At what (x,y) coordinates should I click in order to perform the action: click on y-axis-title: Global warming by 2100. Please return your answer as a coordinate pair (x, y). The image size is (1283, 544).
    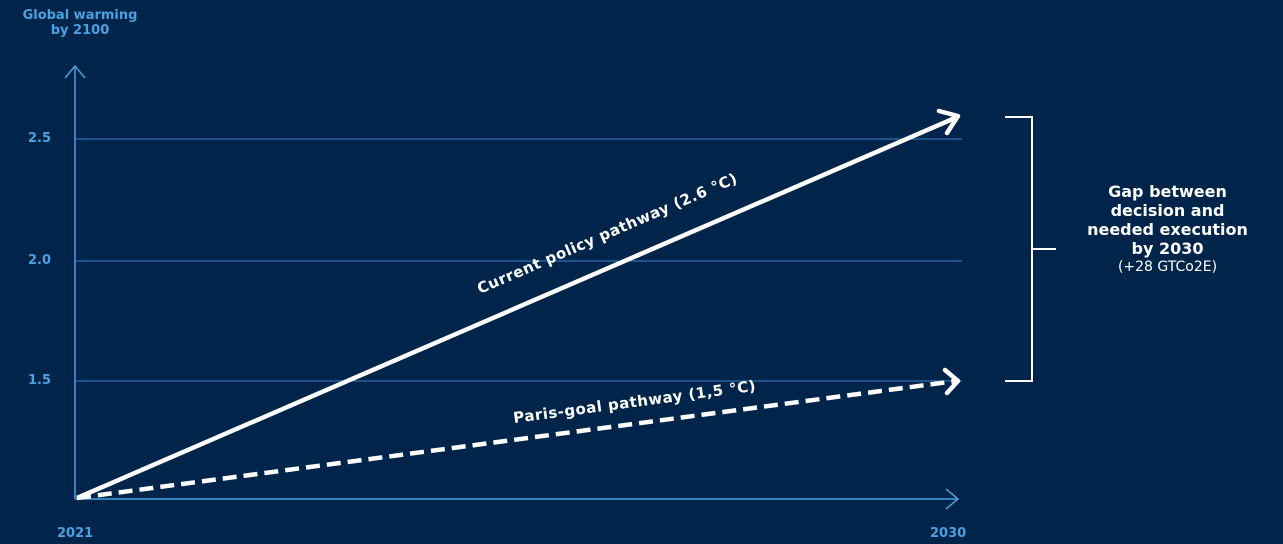
    Looking at the image, I should click on (80, 23).